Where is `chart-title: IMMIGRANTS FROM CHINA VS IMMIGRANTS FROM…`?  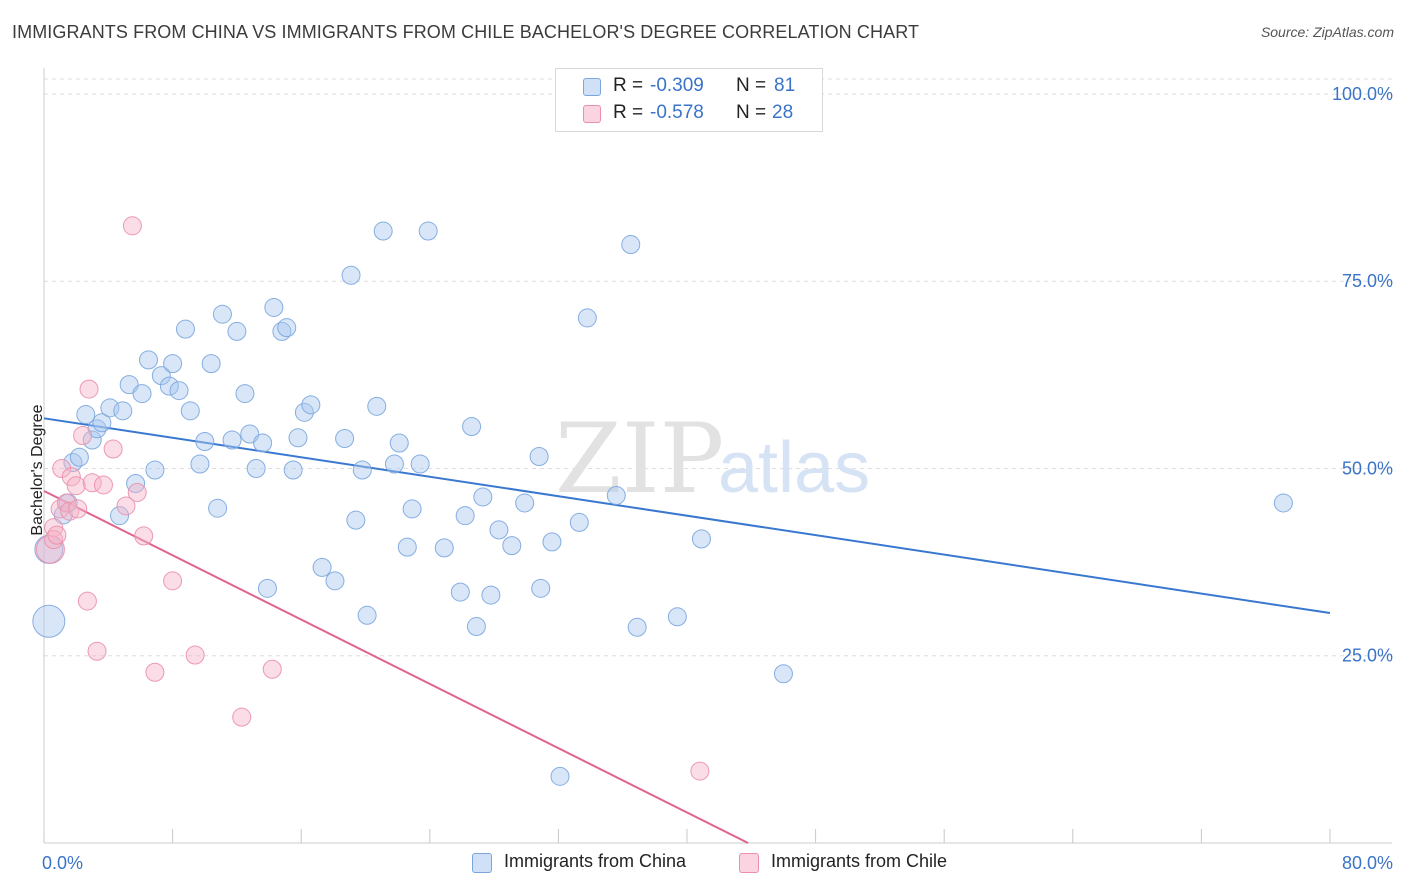 chart-title: IMMIGRANTS FROM CHINA VS IMMIGRANTS FROM… is located at coordinates (466, 32).